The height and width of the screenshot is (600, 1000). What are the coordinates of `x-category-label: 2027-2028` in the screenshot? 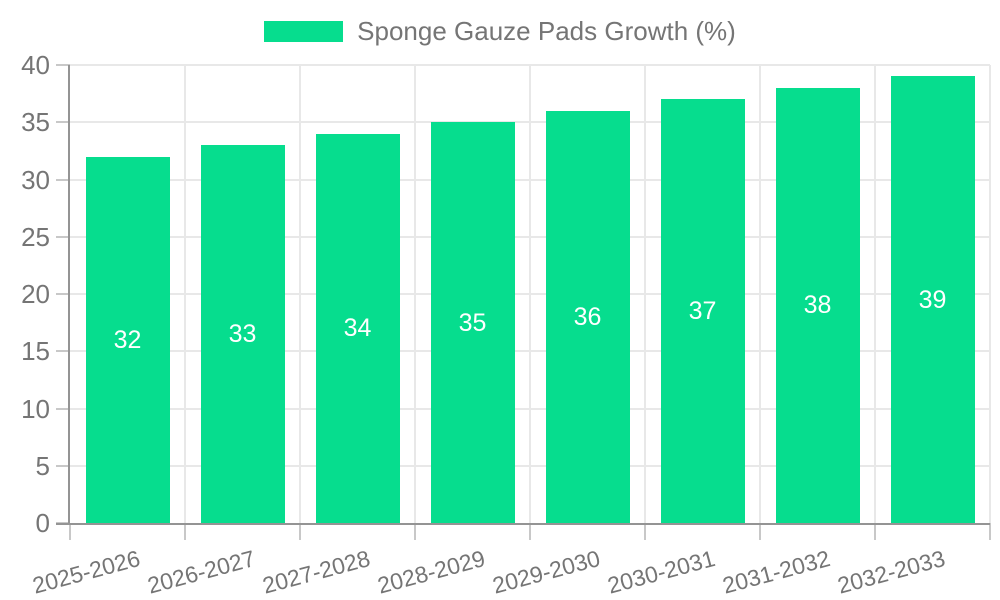 It's located at (316, 572).